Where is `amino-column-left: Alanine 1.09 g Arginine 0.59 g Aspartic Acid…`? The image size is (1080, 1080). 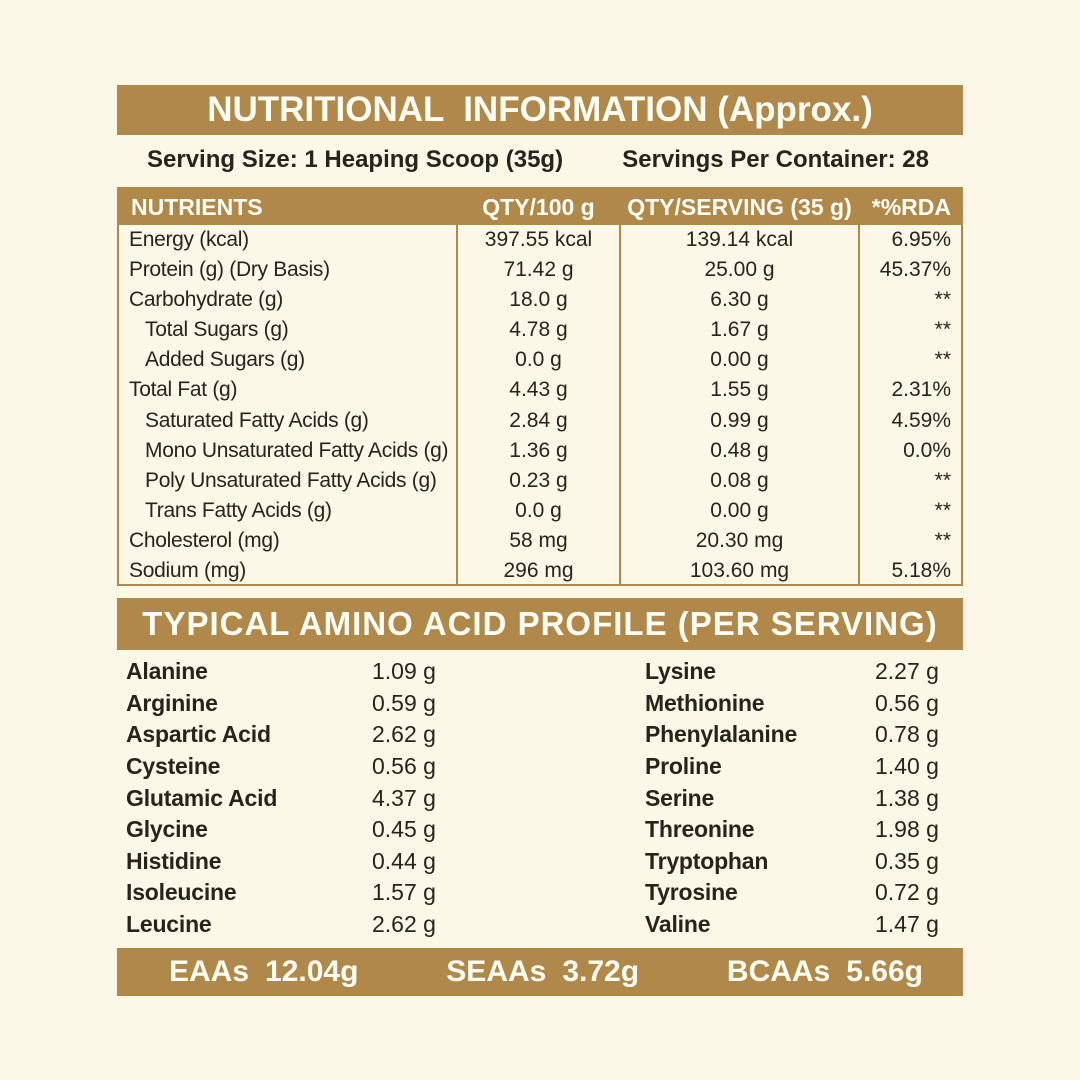
amino-column-left: Alanine 1.09 g Arginine 0.59 g Aspartic Acid… is located at coordinates (336, 798).